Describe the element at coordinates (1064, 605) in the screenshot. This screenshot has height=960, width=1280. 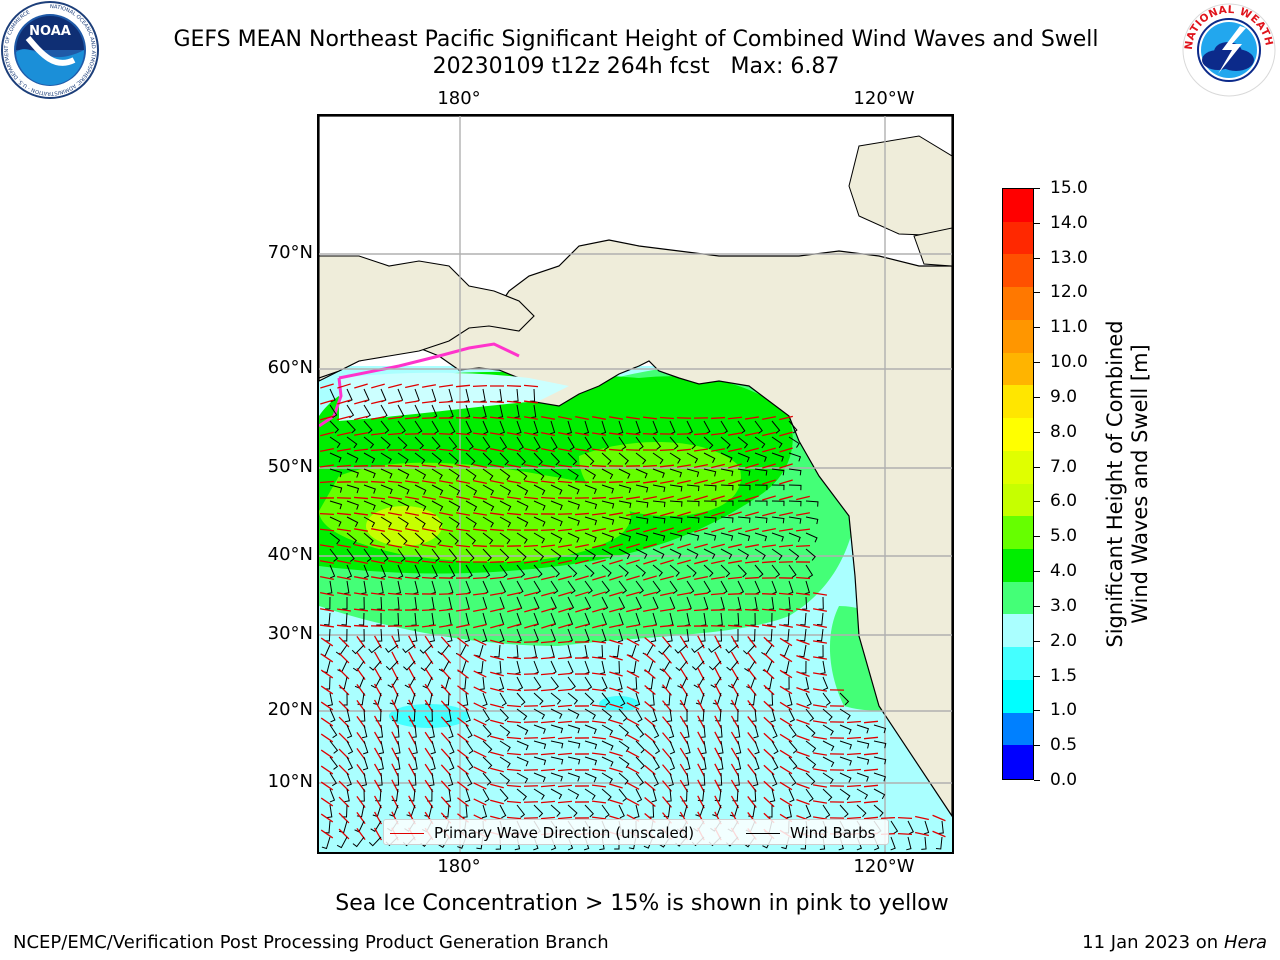
I see `colorbar-tick-label: 3.0` at that location.